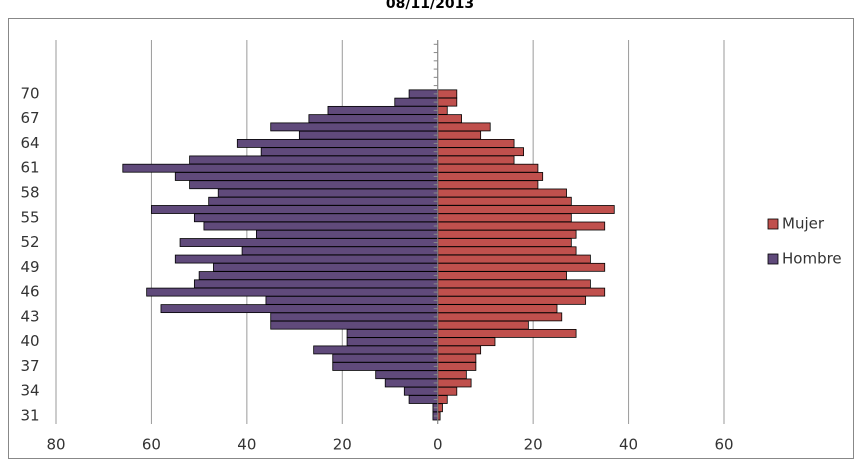 The width and height of the screenshot is (861, 463). What do you see at coordinates (29, 416) in the screenshot?
I see `y-tick-label: 31` at bounding box center [29, 416].